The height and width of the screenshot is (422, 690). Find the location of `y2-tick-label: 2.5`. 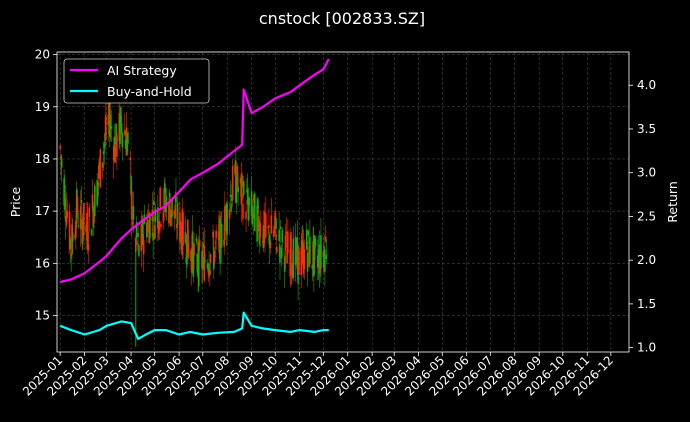

y2-tick-label: 2.5 is located at coordinates (646, 216).